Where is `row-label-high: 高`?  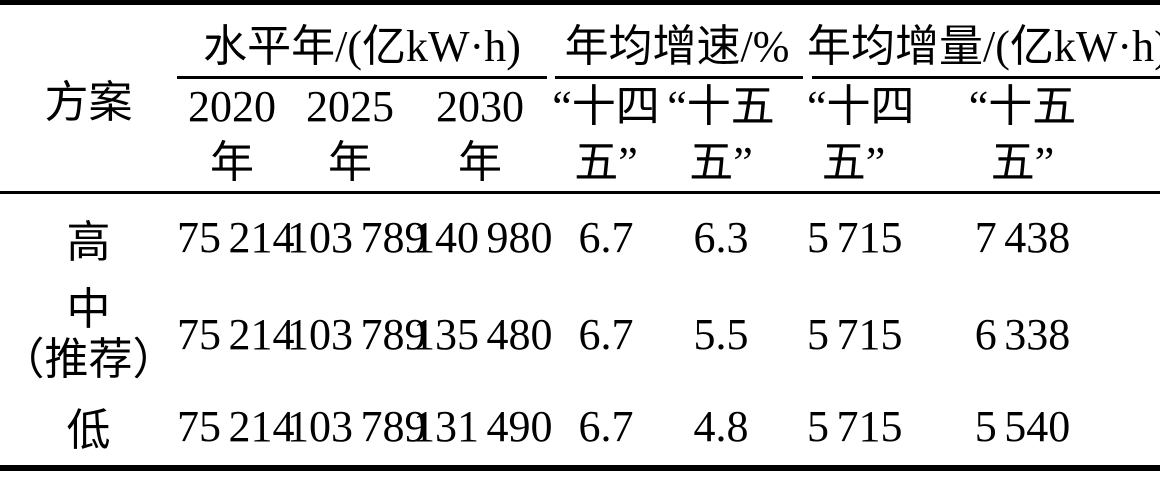
row-label-high: 高 is located at coordinates (88, 242).